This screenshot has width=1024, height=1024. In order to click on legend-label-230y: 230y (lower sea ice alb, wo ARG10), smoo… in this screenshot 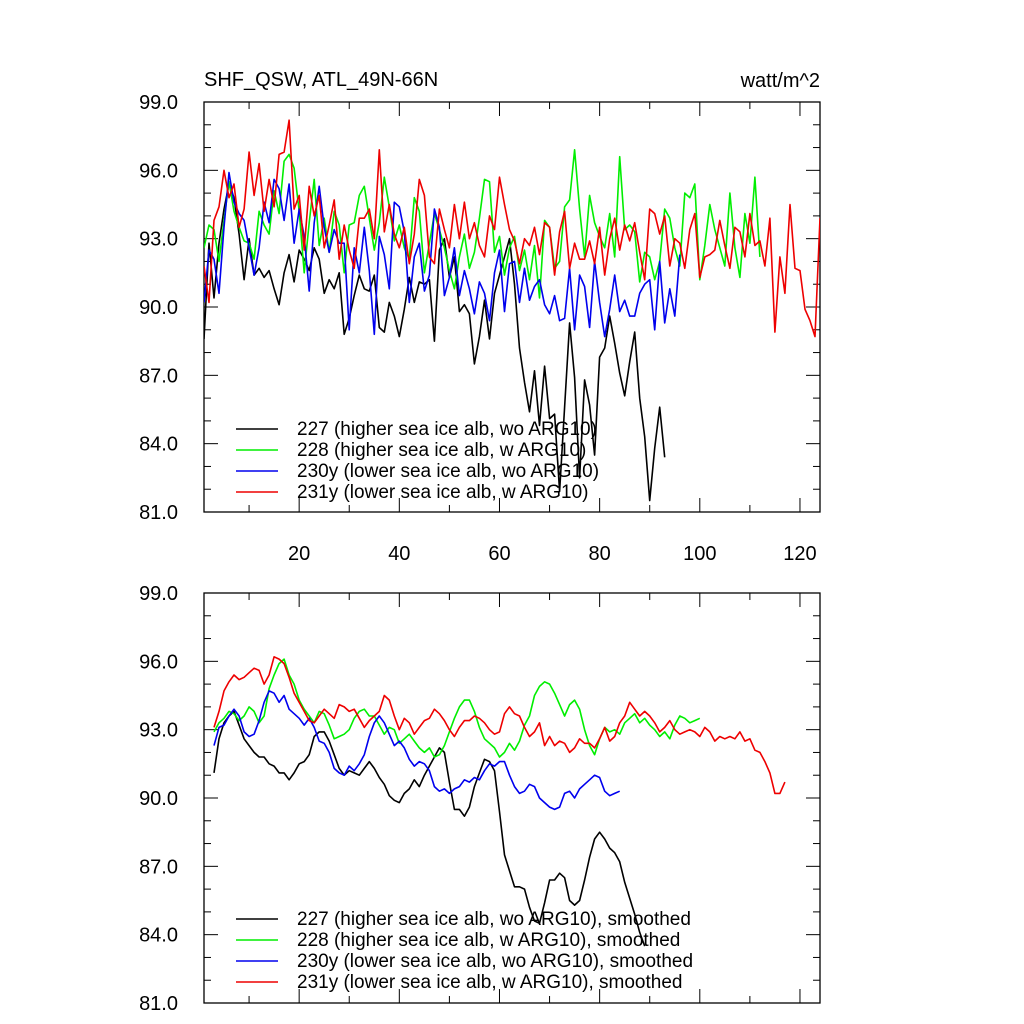, I will do `click(495, 961)`.